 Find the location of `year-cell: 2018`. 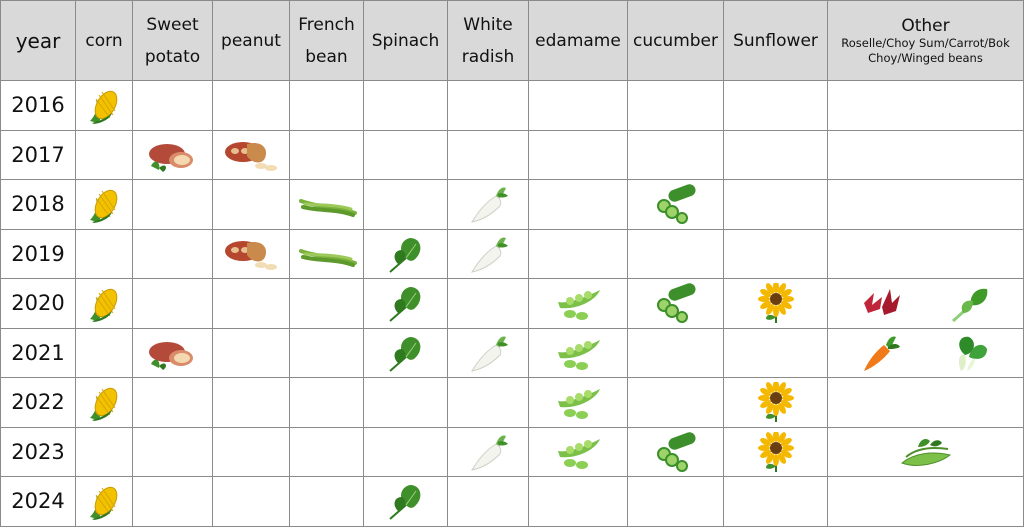

year-cell: 2018 is located at coordinates (38, 204).